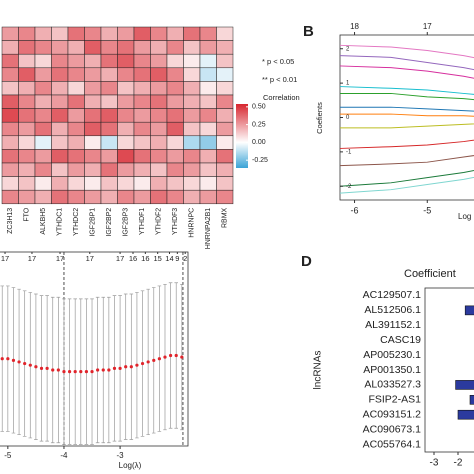  I want to click on category-label: AP005230.1, so click(392, 355).